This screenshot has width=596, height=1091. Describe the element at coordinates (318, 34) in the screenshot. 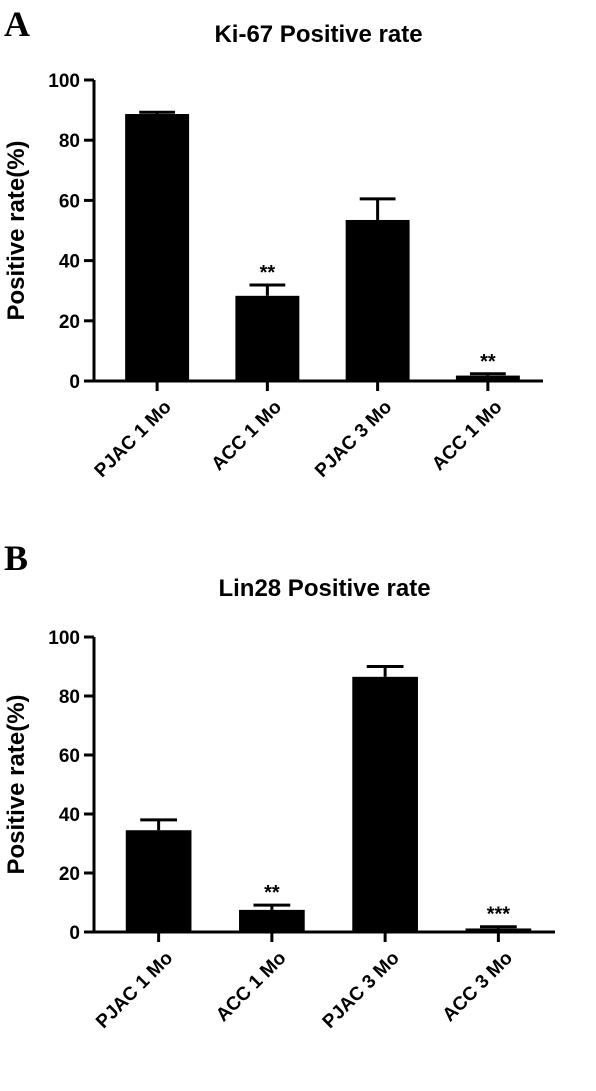

I see `chart-title: Ki-67 Positive rate` at that location.